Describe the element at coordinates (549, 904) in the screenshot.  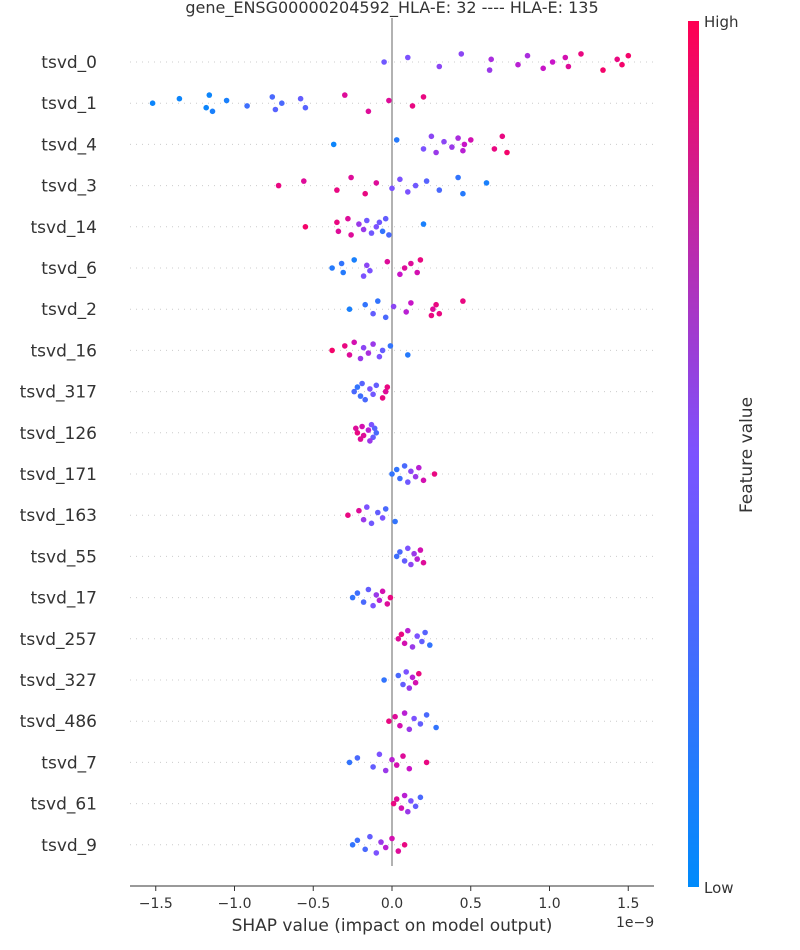
I see `x-tick-label: 1.0` at that location.